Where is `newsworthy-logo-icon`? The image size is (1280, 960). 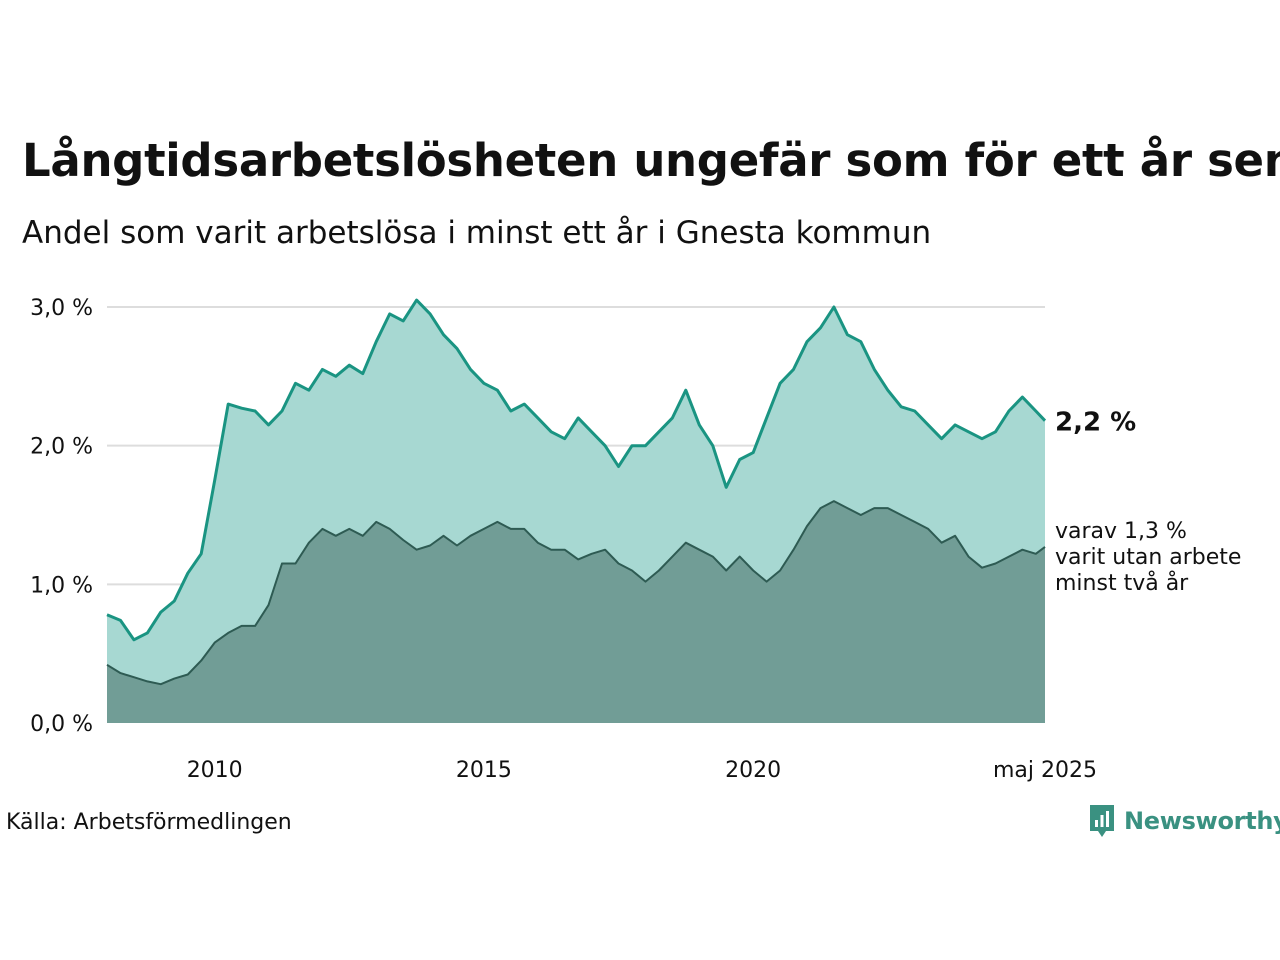 newsworthy-logo-icon is located at coordinates (1102, 821).